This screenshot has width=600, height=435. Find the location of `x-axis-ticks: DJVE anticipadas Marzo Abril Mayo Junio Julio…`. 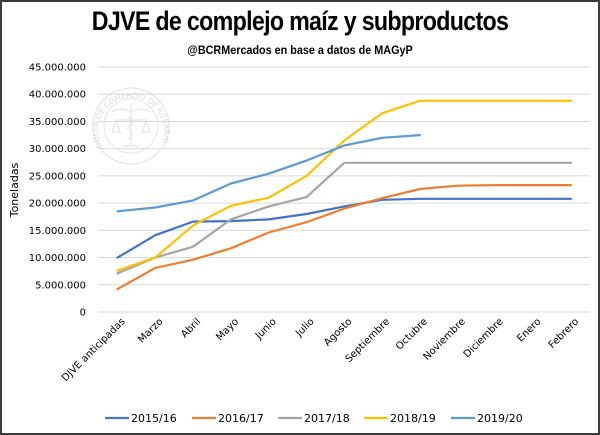

x-axis-ticks: DJVE anticipadas Marzo Abril Mayo Junio Julio… is located at coordinates (320, 350).